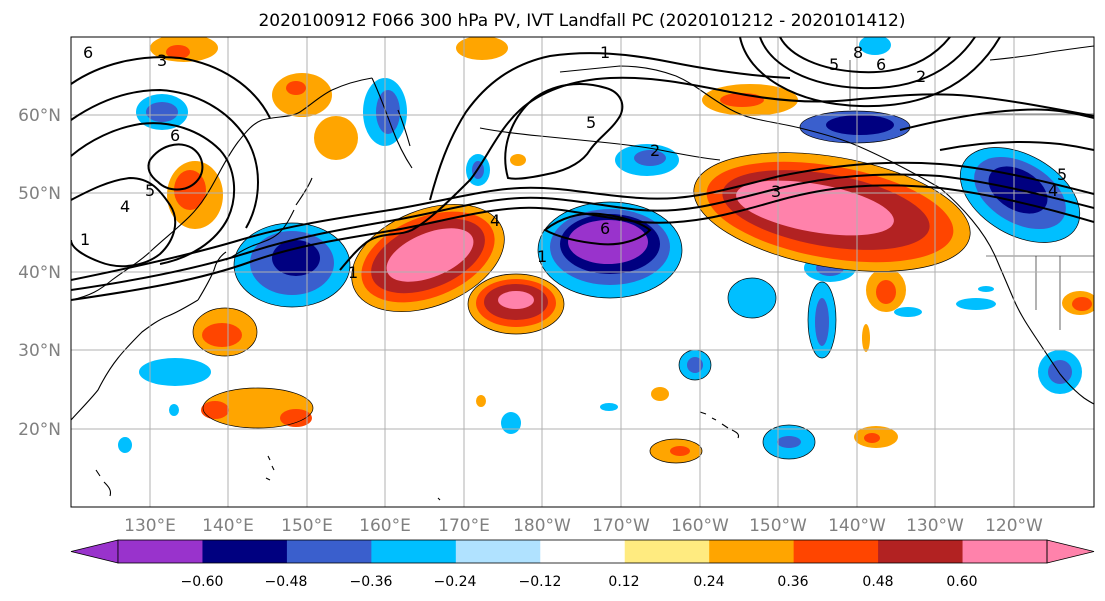 Image resolution: width=1105 pixels, height=601 pixels. I want to click on lat-label: 30°N, so click(39, 351).